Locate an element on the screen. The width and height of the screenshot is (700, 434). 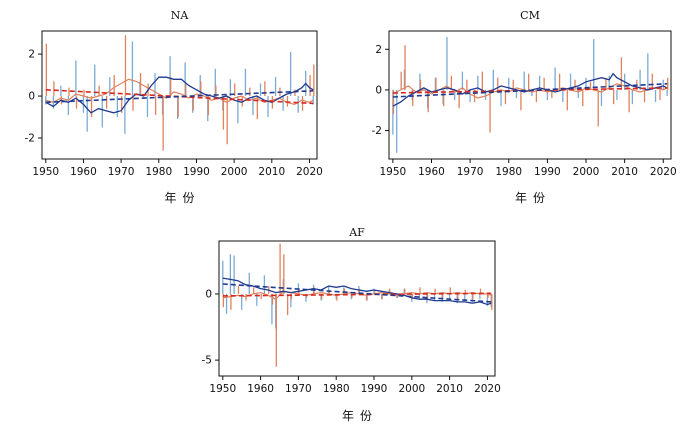
panel-title: AF is located at coordinates (356, 232).